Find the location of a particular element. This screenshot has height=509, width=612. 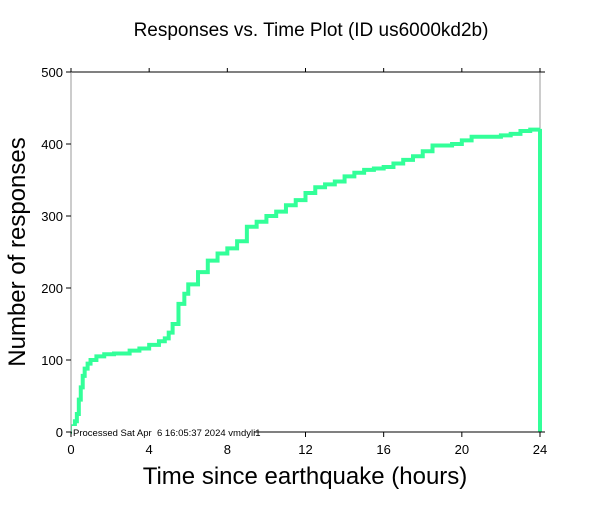

x-tick-label: 4 is located at coordinates (149, 449).